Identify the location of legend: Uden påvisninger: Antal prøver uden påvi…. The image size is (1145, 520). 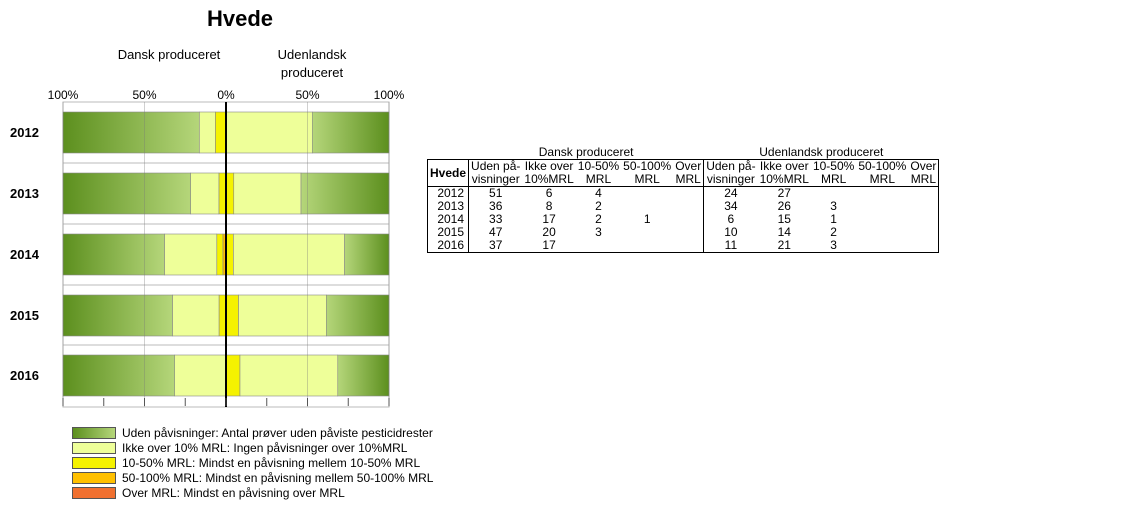
(252, 462).